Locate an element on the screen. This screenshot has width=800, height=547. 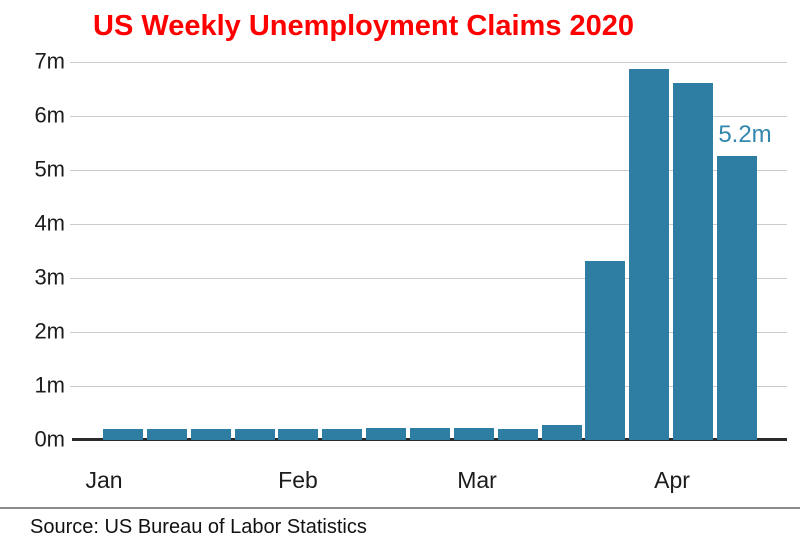
y-axis-tick-label: 6m is located at coordinates (49, 115).